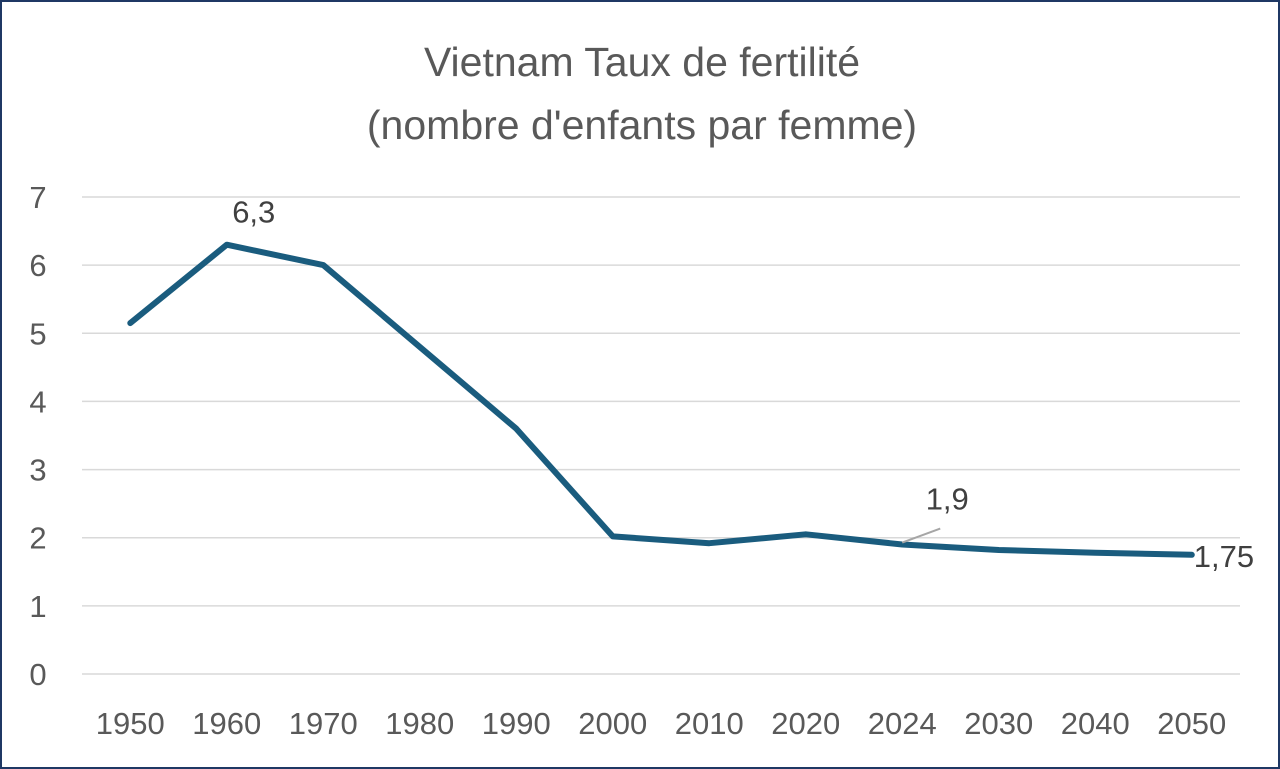  I want to click on x-tick-label: 1990, so click(516, 723).